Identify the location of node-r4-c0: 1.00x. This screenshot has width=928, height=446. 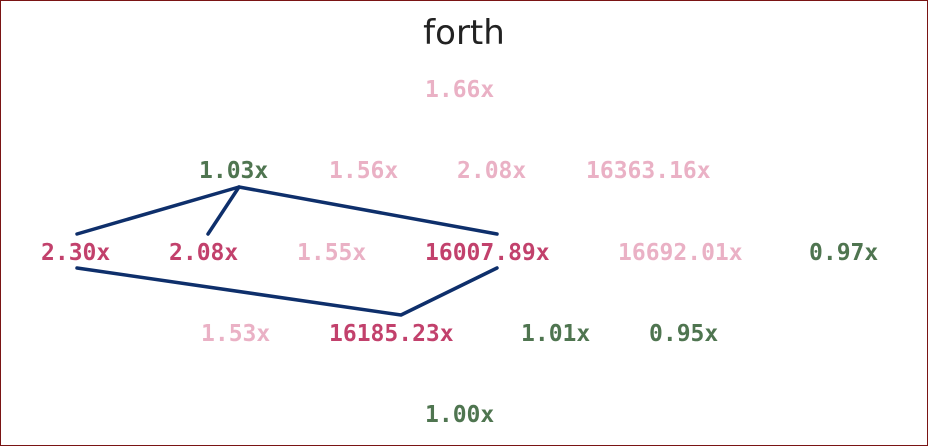
(460, 415).